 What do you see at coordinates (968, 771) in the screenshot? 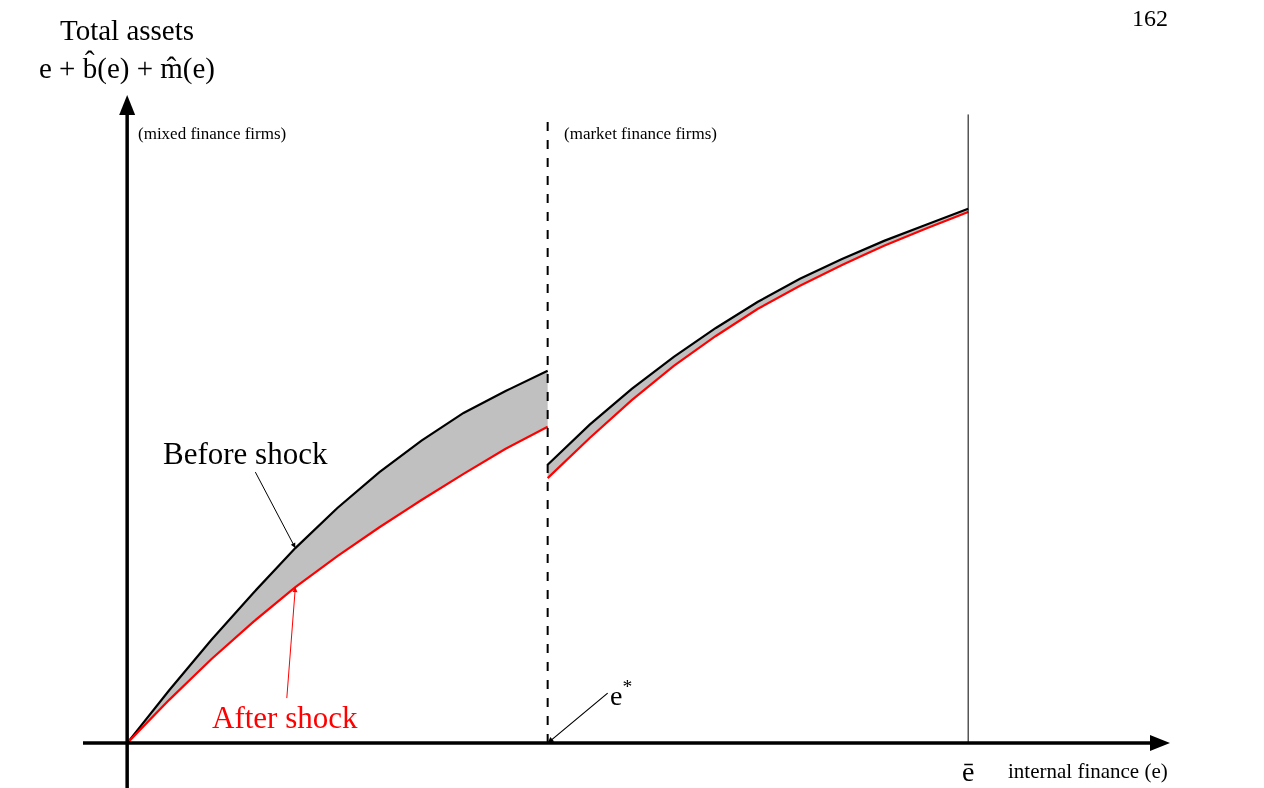
I see `text: ē` at bounding box center [968, 771].